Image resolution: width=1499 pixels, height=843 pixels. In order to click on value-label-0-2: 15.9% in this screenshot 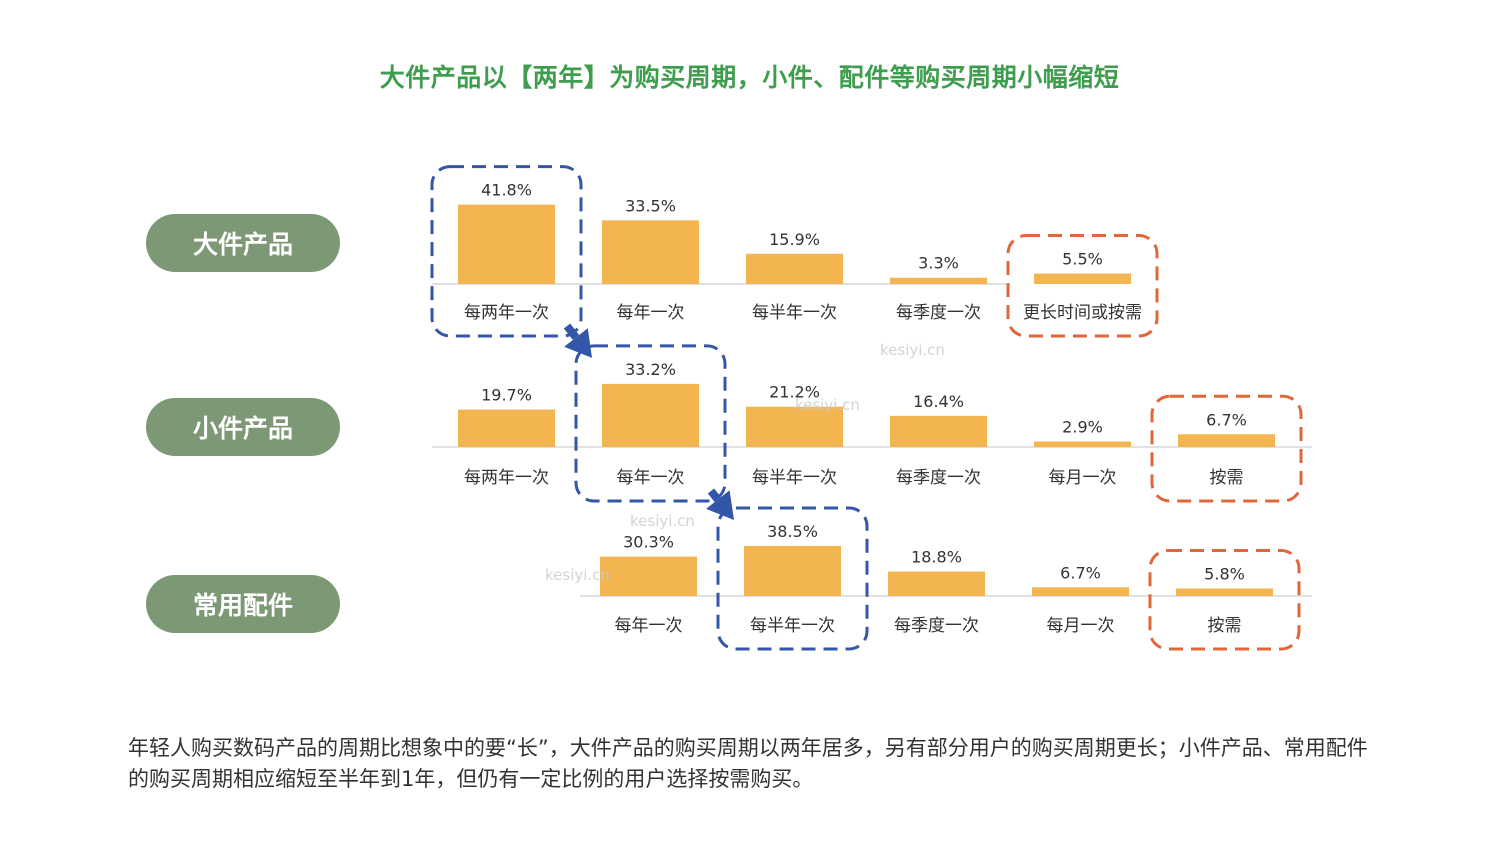, I will do `click(794, 239)`.